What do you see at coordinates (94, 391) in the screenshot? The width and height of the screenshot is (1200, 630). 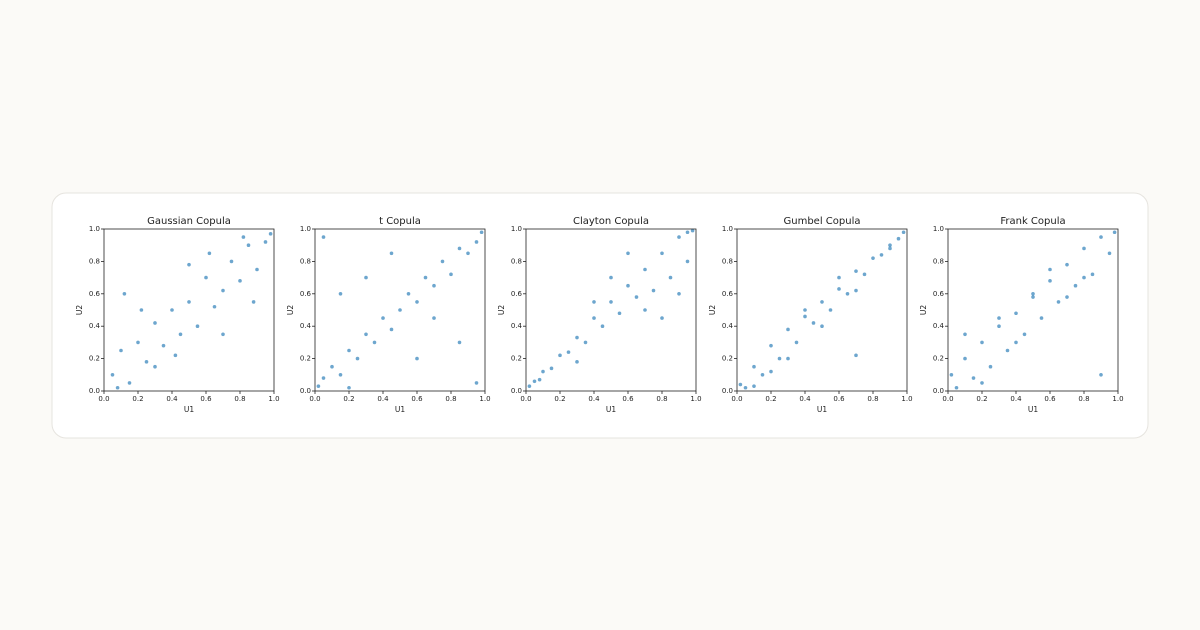 I see `y-tick-label: 0.0` at bounding box center [94, 391].